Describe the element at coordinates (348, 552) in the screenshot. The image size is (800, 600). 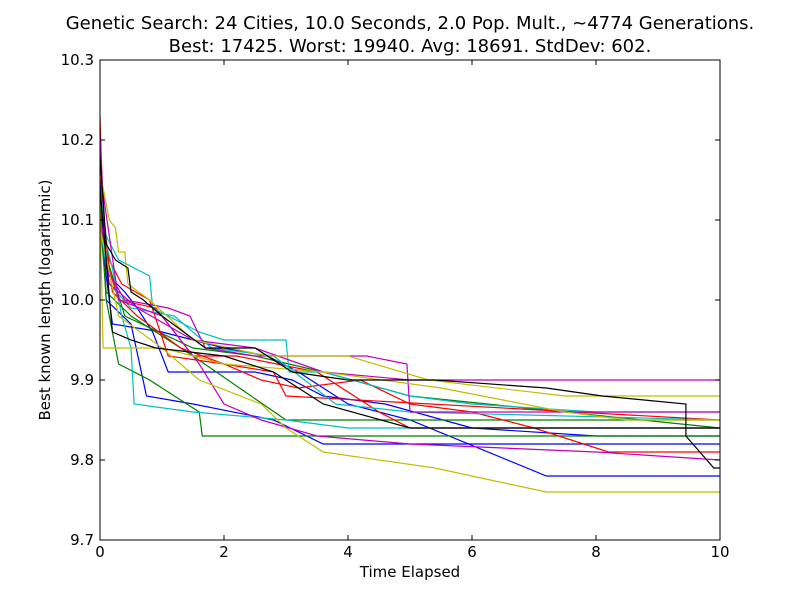
I see `x-tick-label: 4` at that location.